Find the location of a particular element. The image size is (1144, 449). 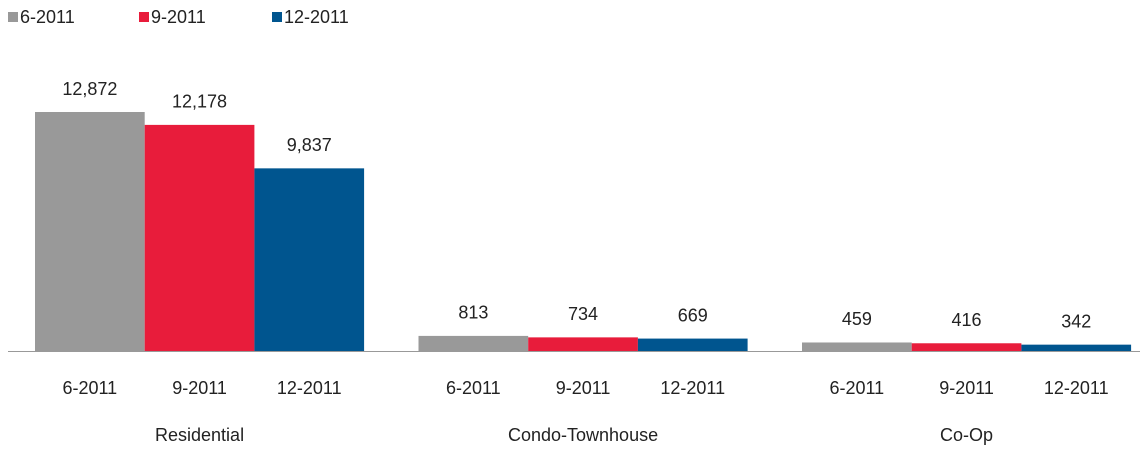

data-label: 9,837 is located at coordinates (309, 145).